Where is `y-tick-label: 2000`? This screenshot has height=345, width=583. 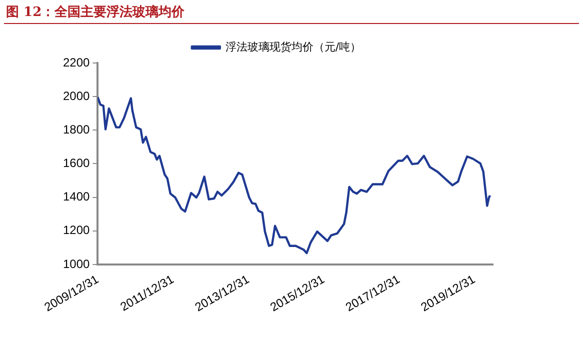
y-tick-label: 2000 is located at coordinates (76, 95).